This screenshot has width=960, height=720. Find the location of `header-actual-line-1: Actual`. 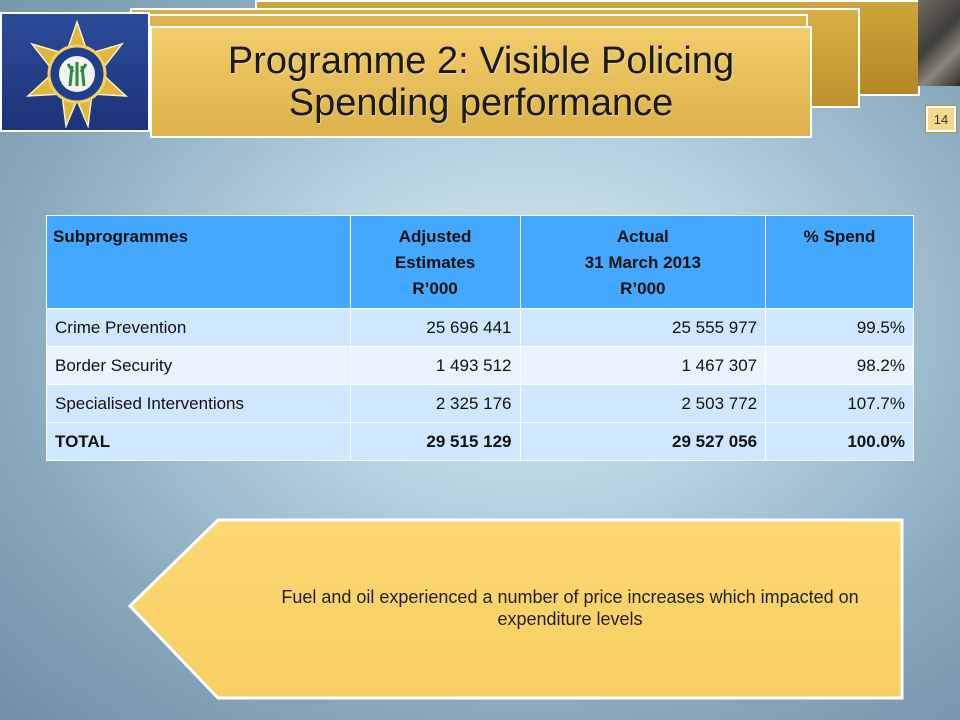

header-actual-line-1: Actual is located at coordinates (642, 236).